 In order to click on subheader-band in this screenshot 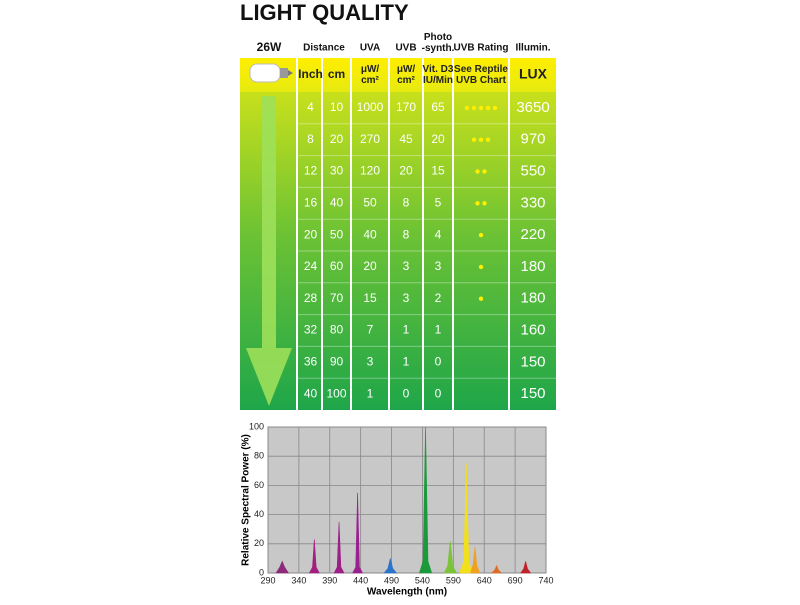, I will do `click(398, 75)`.